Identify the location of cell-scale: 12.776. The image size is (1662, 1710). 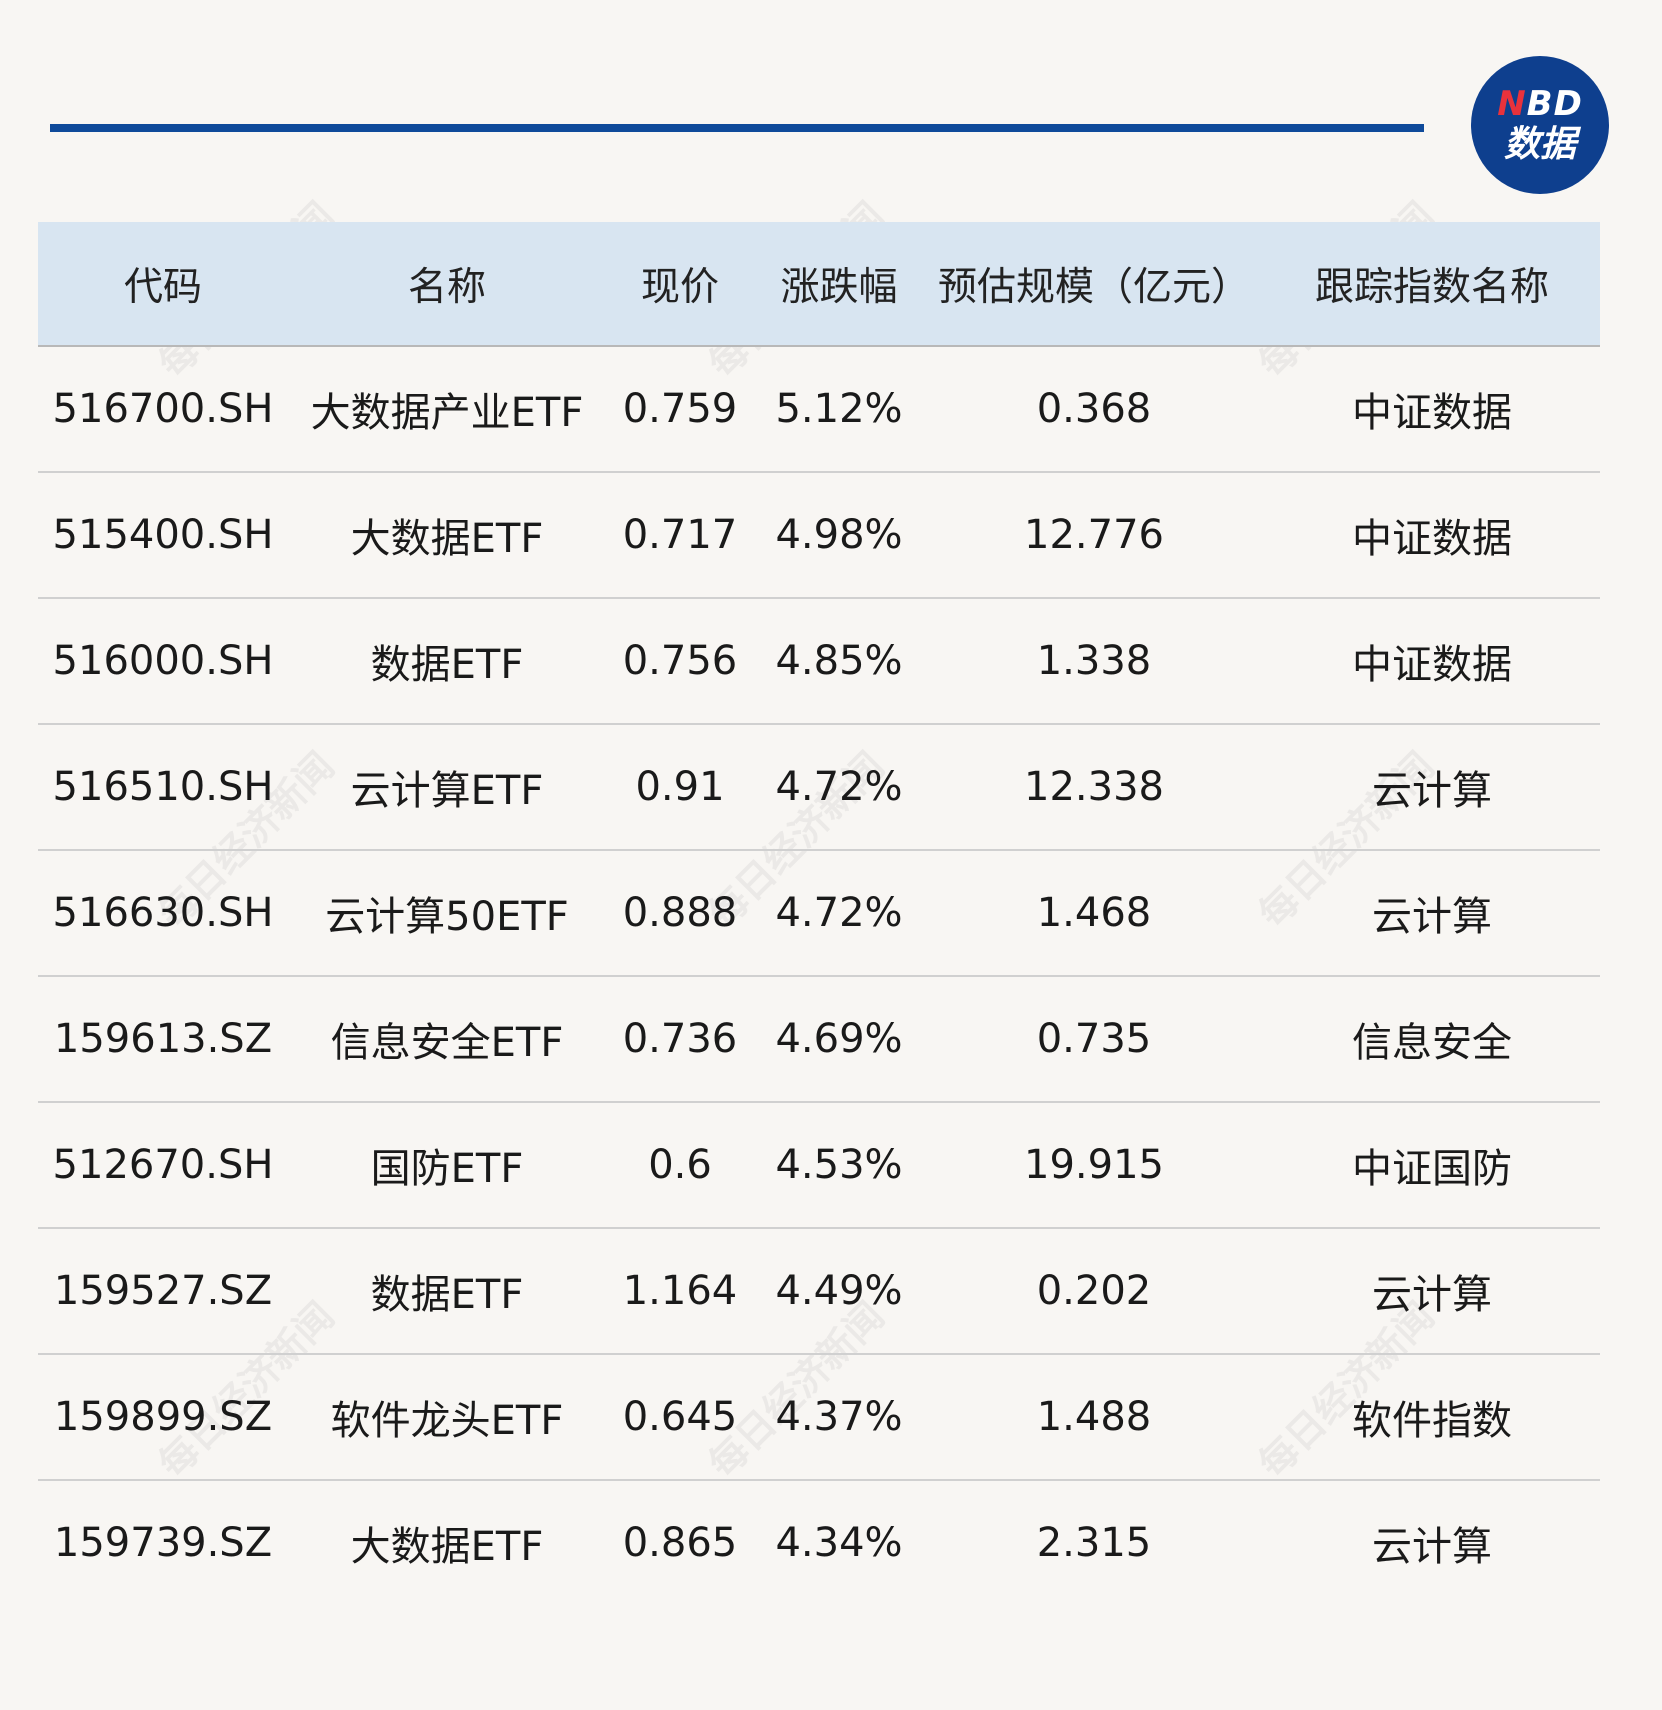
(1094, 535).